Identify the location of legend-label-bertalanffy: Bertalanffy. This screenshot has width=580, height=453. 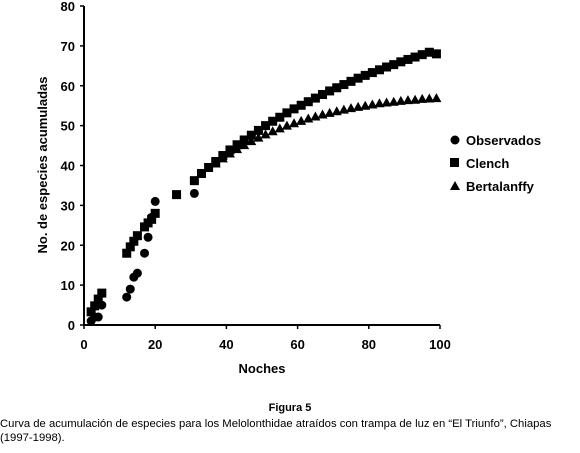
(500, 186).